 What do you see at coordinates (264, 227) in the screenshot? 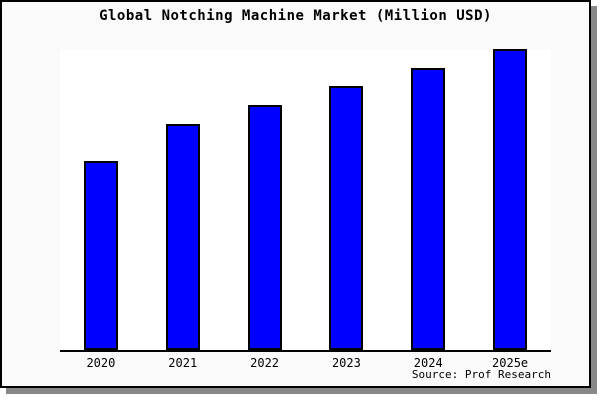
I see `bar-2022` at bounding box center [264, 227].